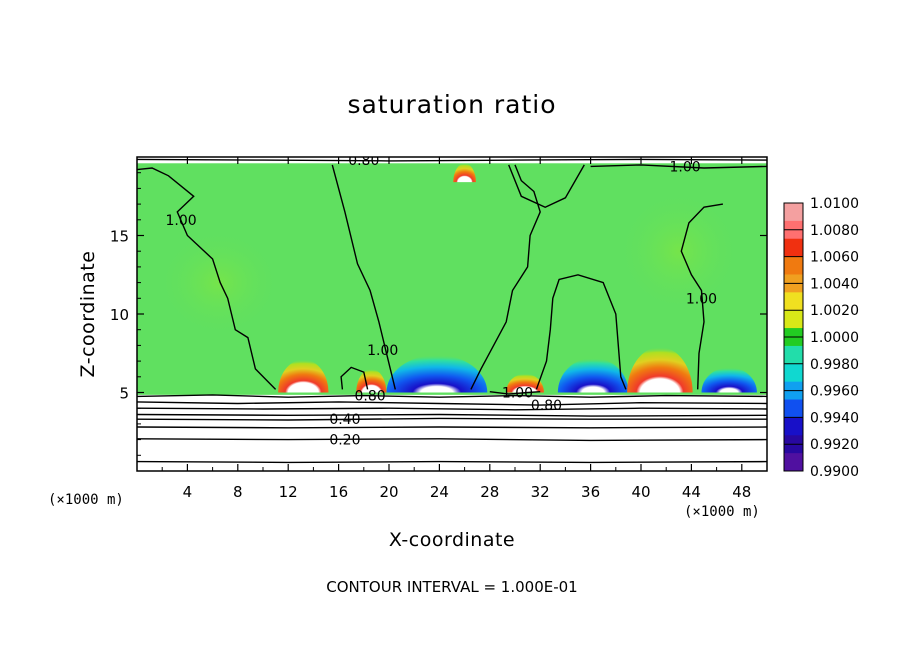 The width and height of the screenshot is (904, 654). What do you see at coordinates (119, 315) in the screenshot?
I see `y-tick-label: 10` at bounding box center [119, 315].